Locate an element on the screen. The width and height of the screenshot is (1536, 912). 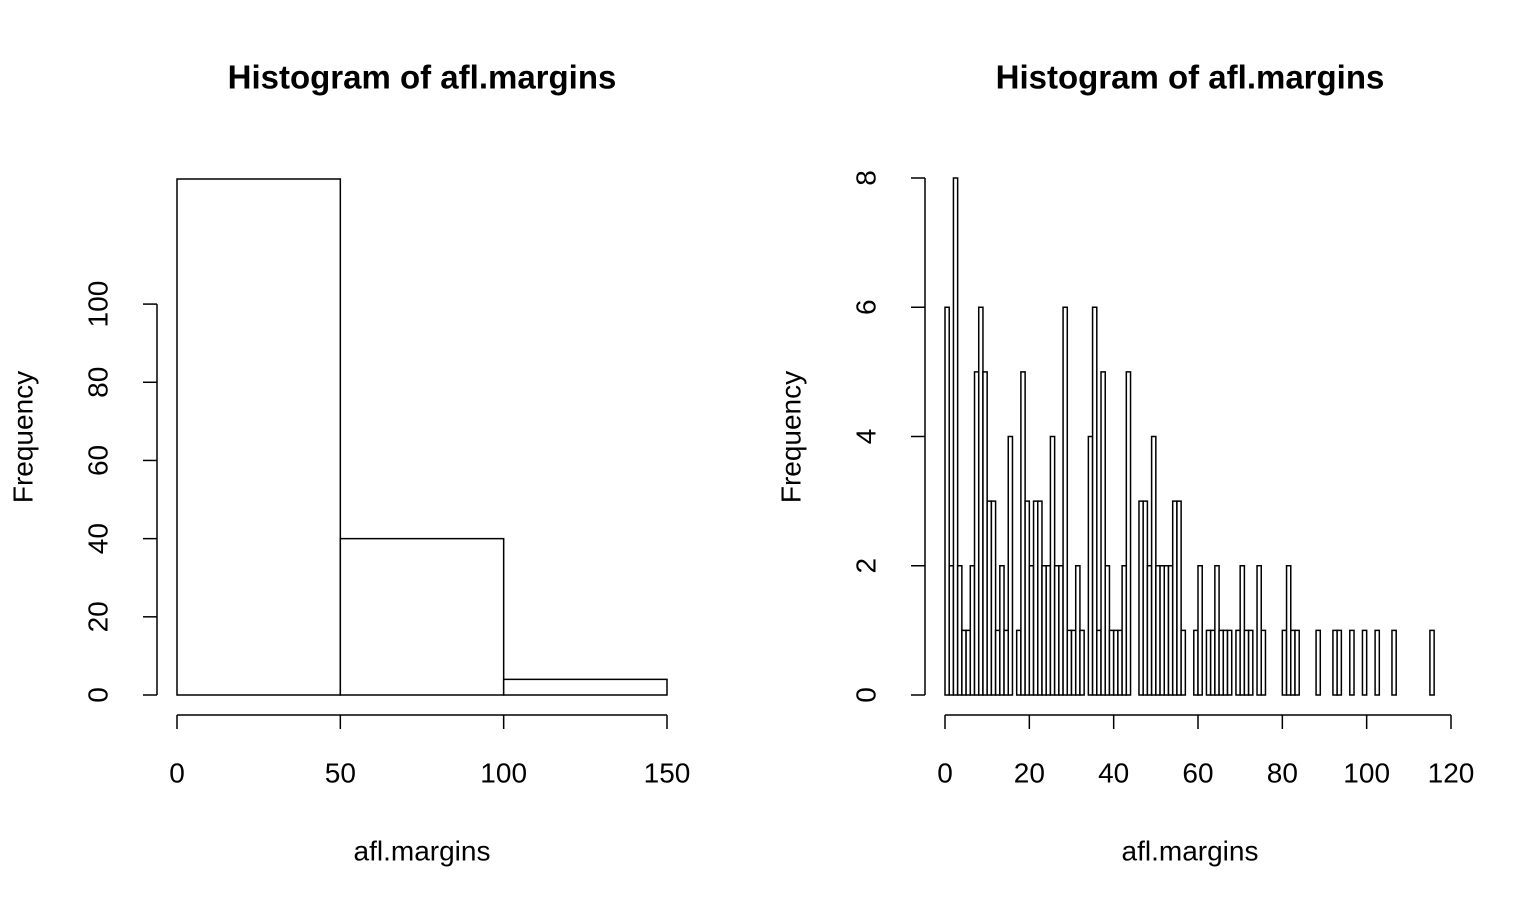
y-tick-label: 60 is located at coordinates (97, 460).